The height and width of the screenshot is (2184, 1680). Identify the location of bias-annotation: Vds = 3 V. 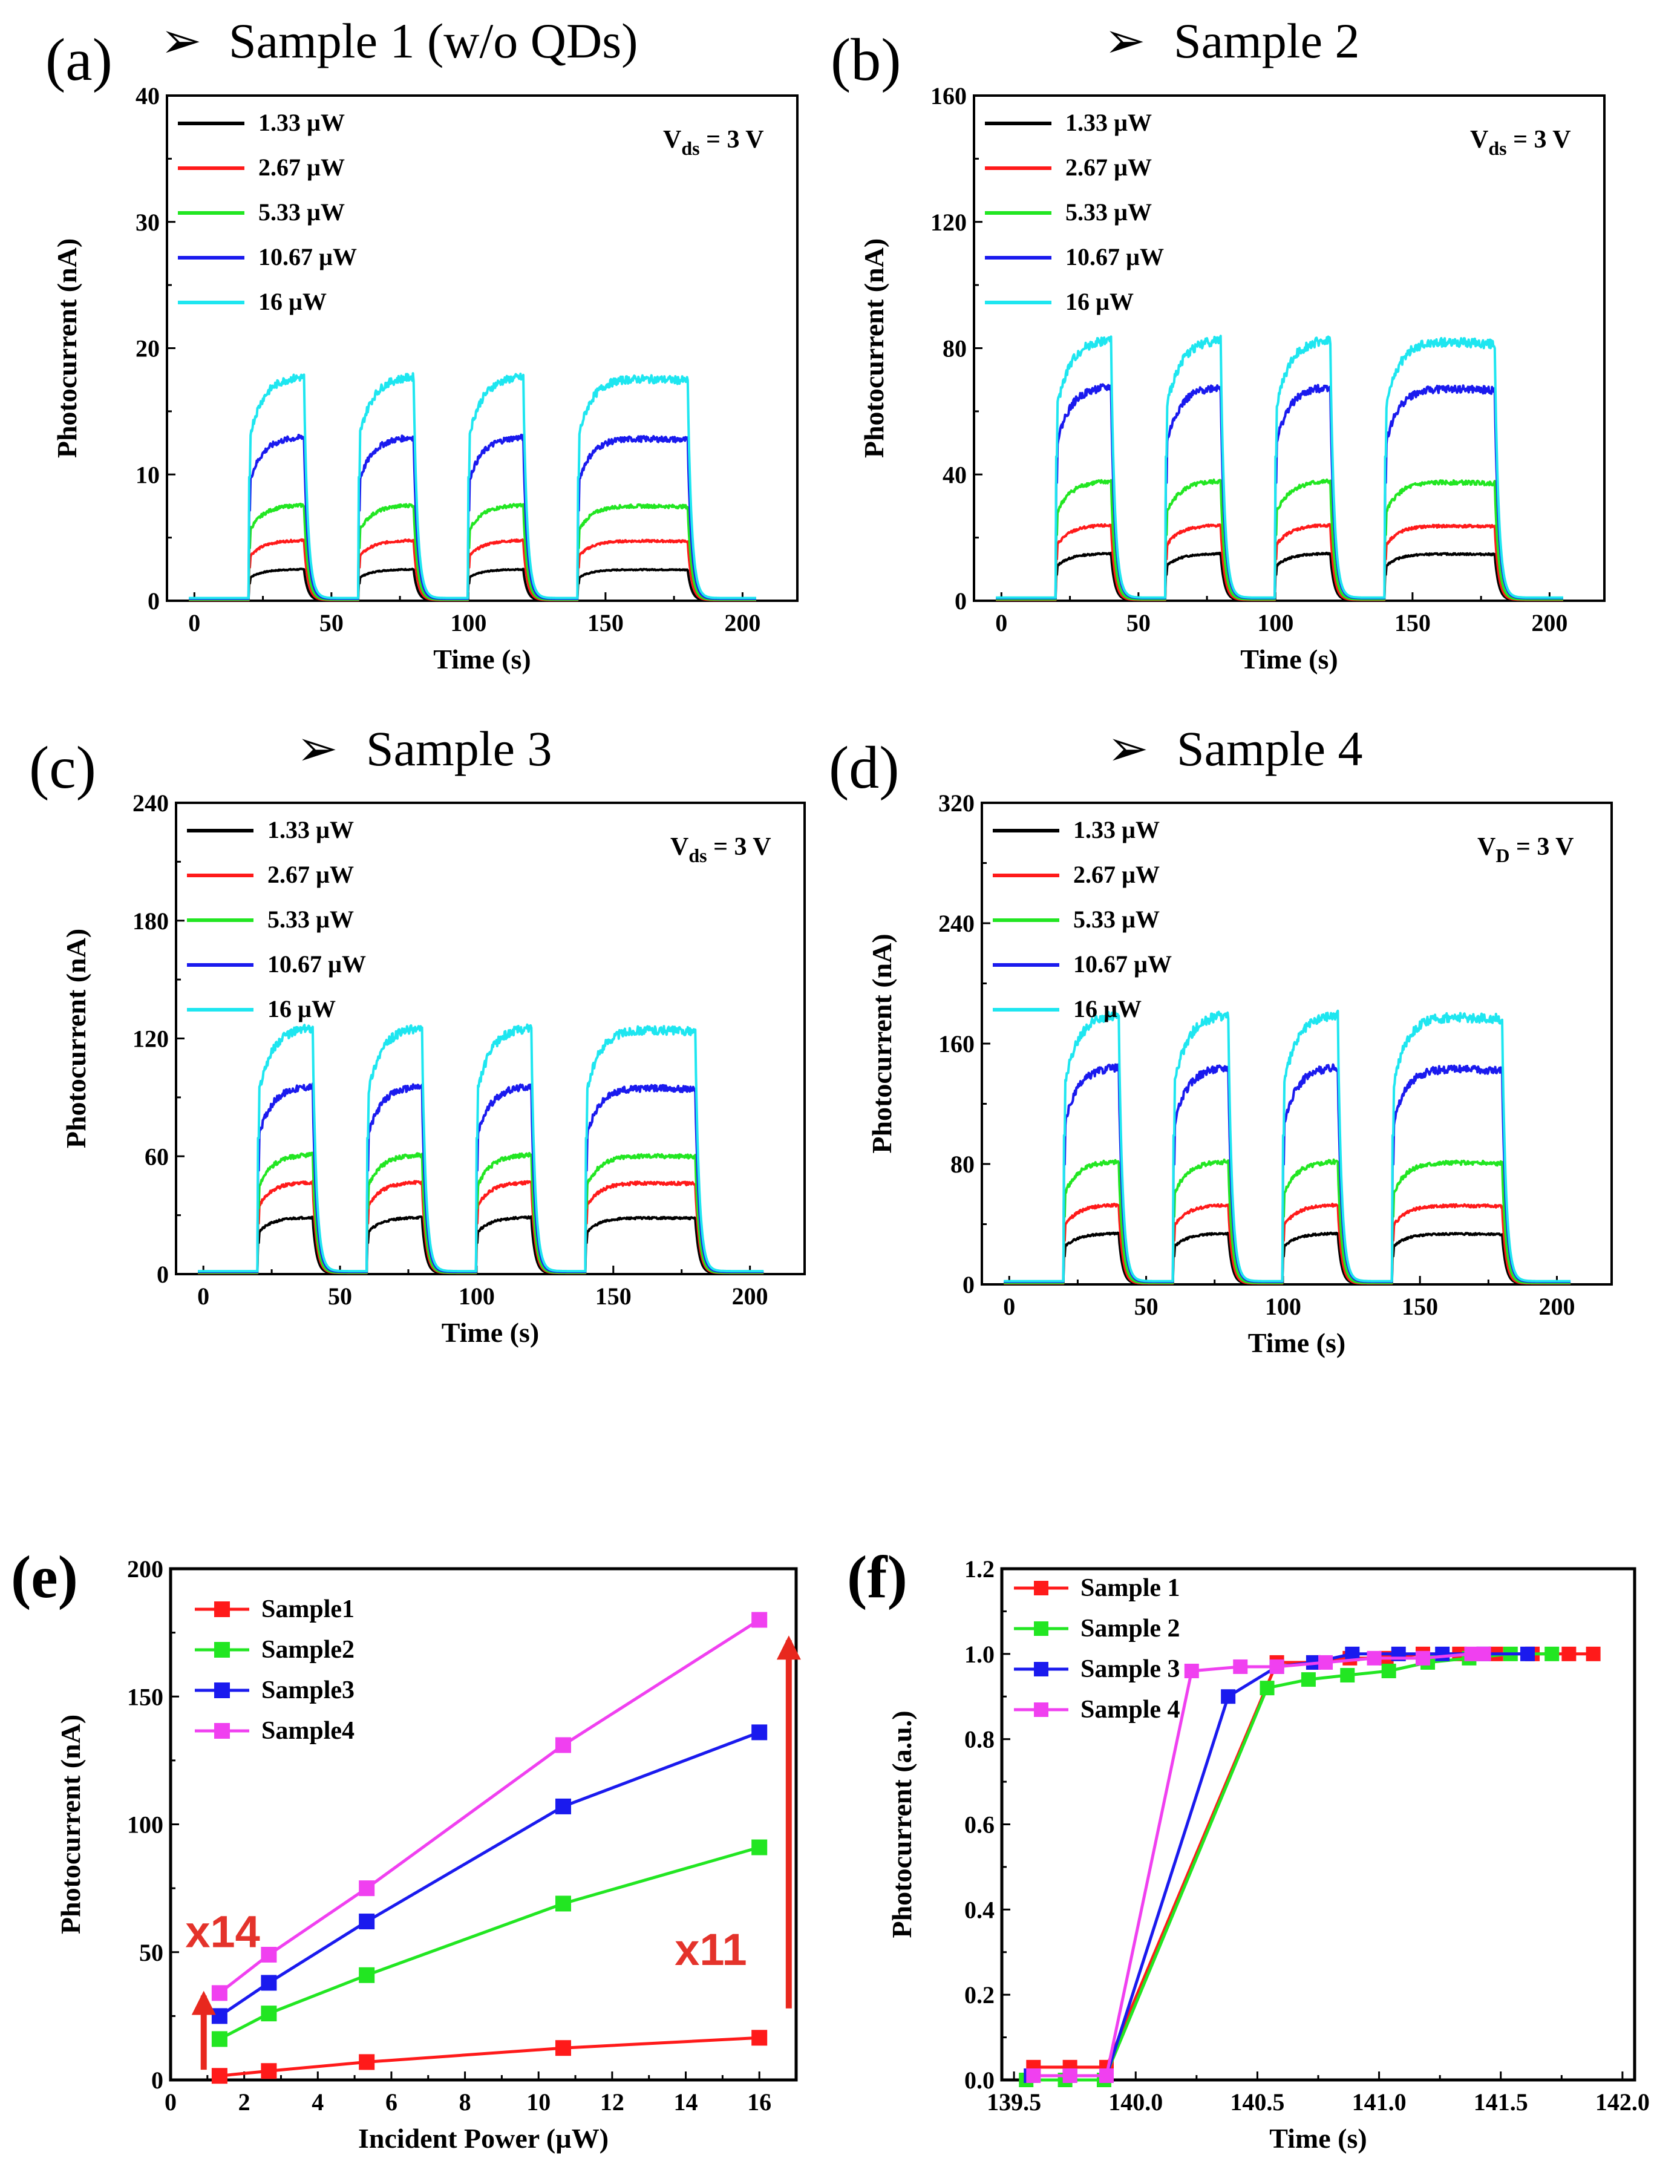
(713, 142).